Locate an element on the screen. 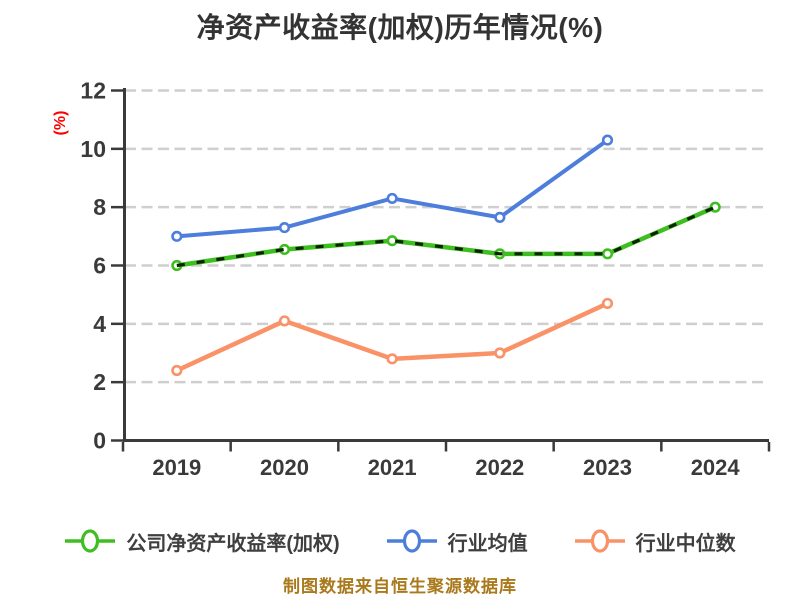 The width and height of the screenshot is (800, 600). legend-label: 公司净资产收益率(加权) is located at coordinates (233, 543).